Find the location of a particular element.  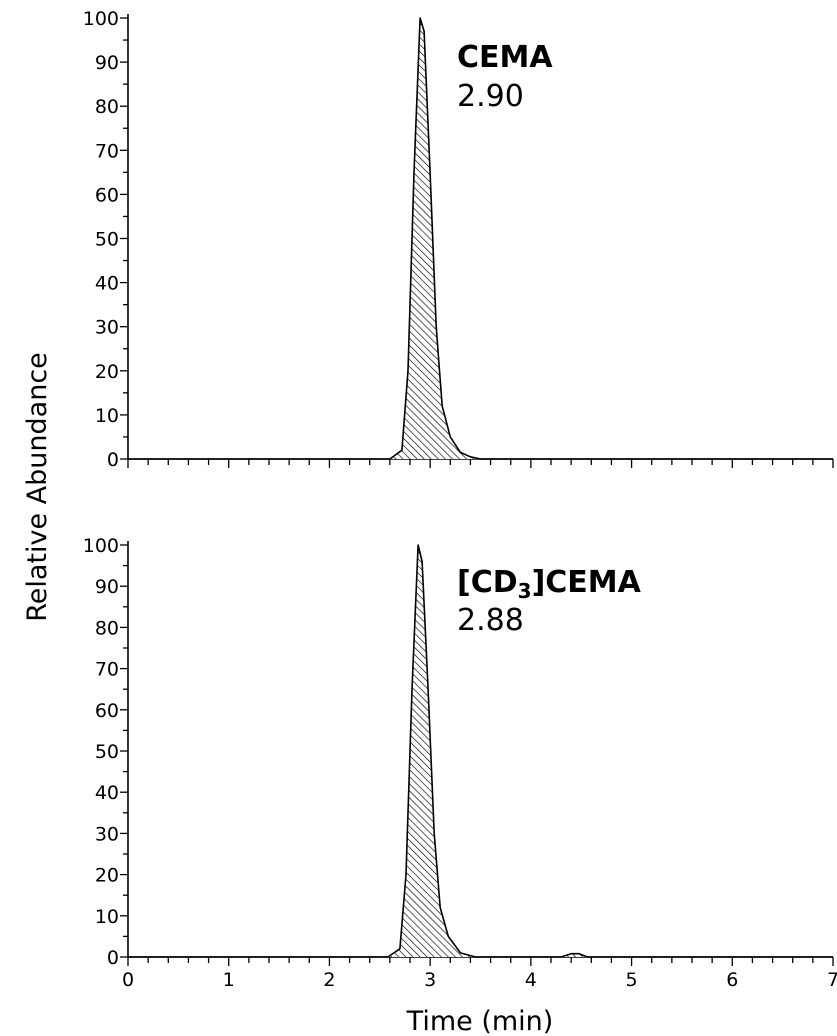

x-tick-label: 6 is located at coordinates (732, 980).